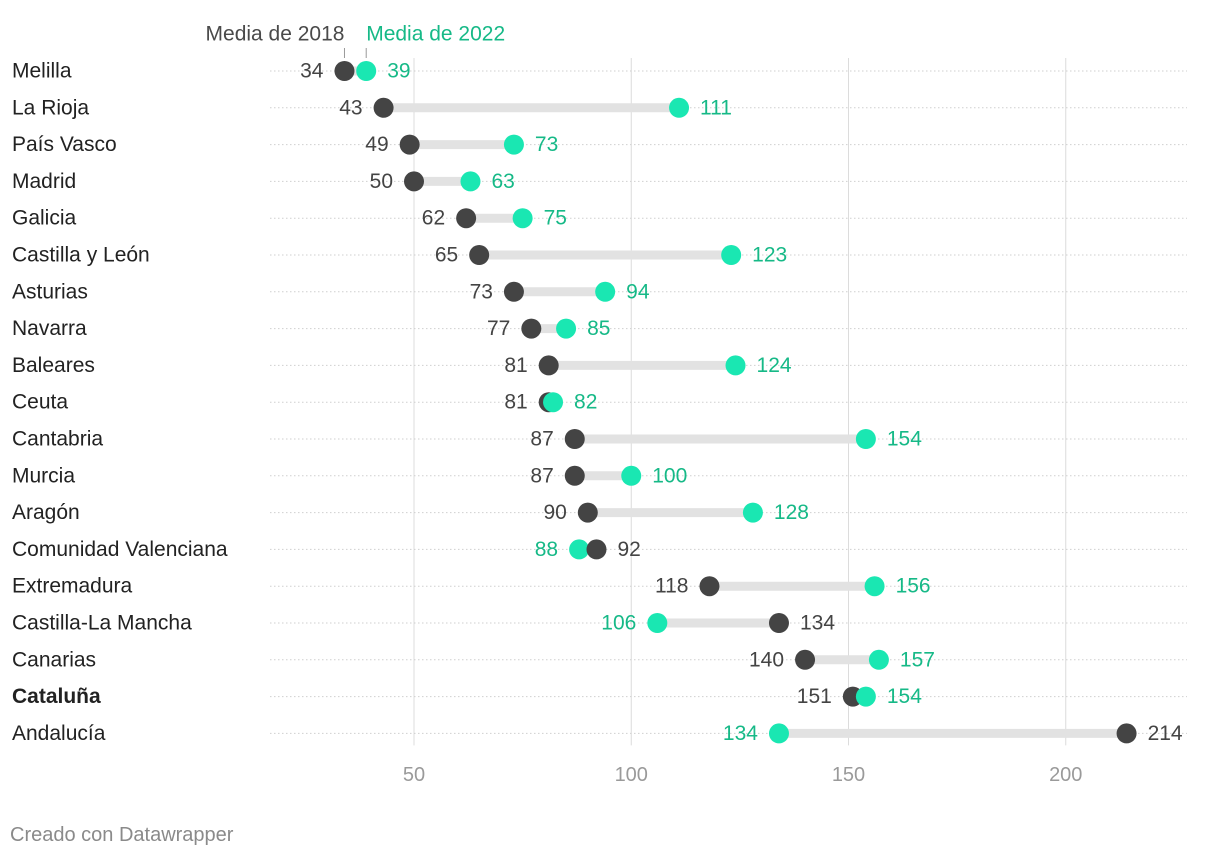 The width and height of the screenshot is (1220, 862). Describe the element at coordinates (50, 107) in the screenshot. I see `category-label: La Rioja` at that location.